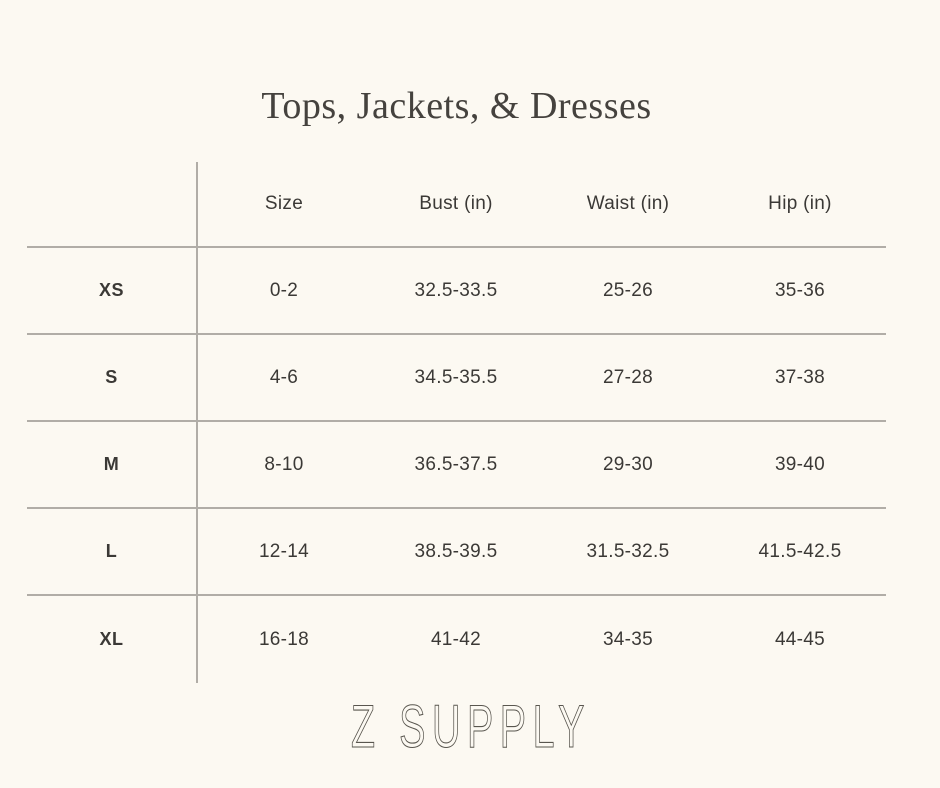  I want to click on brand-logo-text: Z SUPPLY, so click(471, 727).